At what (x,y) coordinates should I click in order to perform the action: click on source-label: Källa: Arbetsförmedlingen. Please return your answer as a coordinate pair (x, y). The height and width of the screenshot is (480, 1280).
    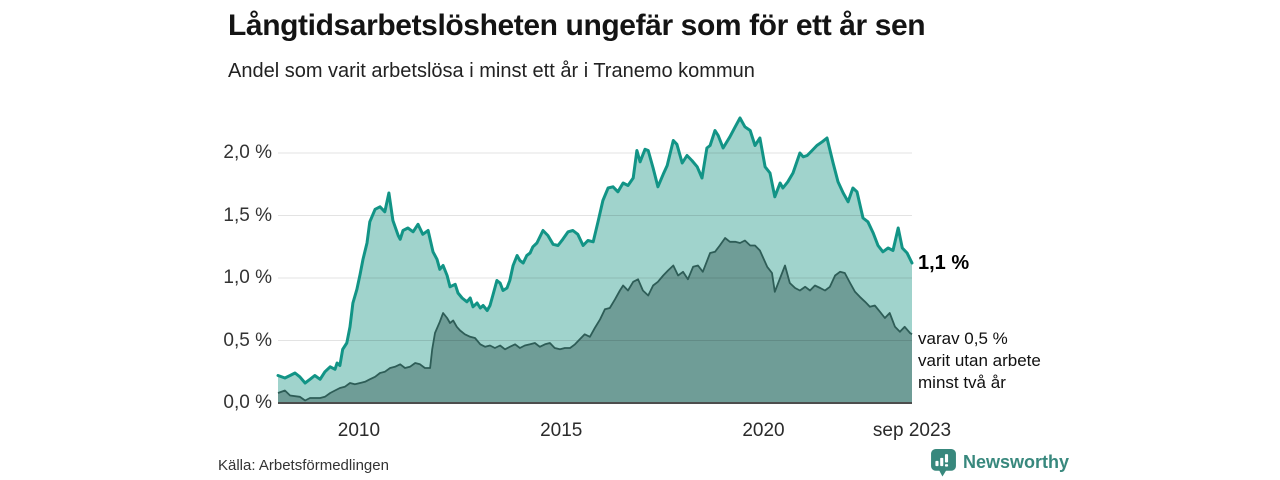
    Looking at the image, I should click on (303, 465).